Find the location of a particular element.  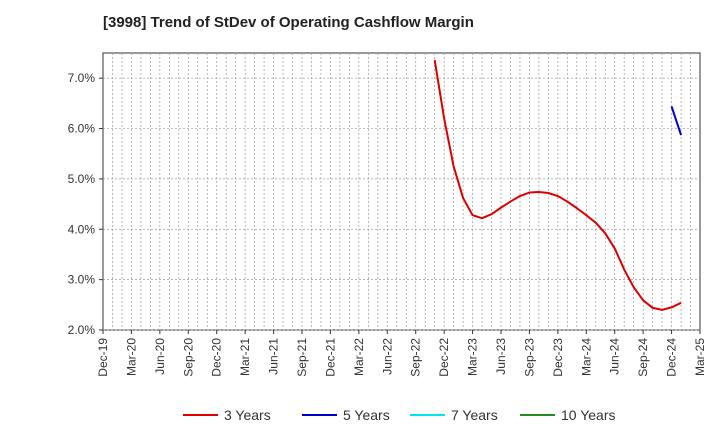

x-tick-label: Mar-21 is located at coordinates (245, 357).